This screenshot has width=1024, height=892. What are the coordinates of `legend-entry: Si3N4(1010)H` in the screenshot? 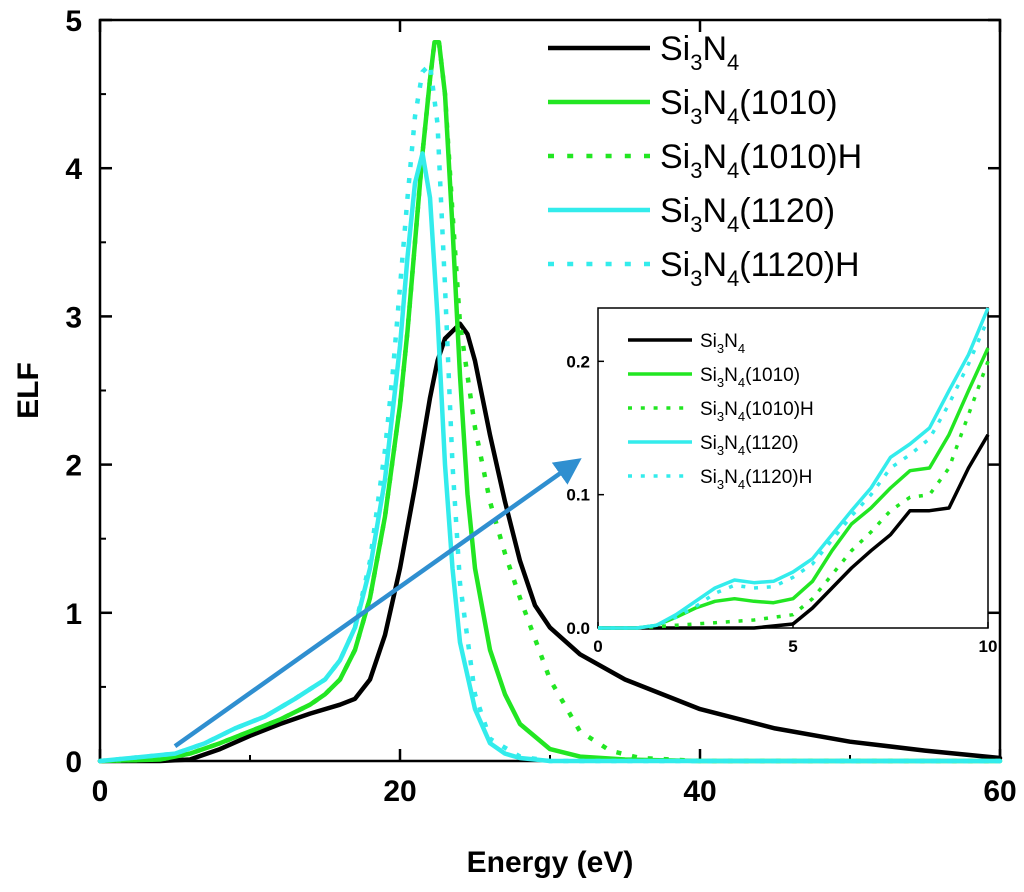 It's located at (761, 160).